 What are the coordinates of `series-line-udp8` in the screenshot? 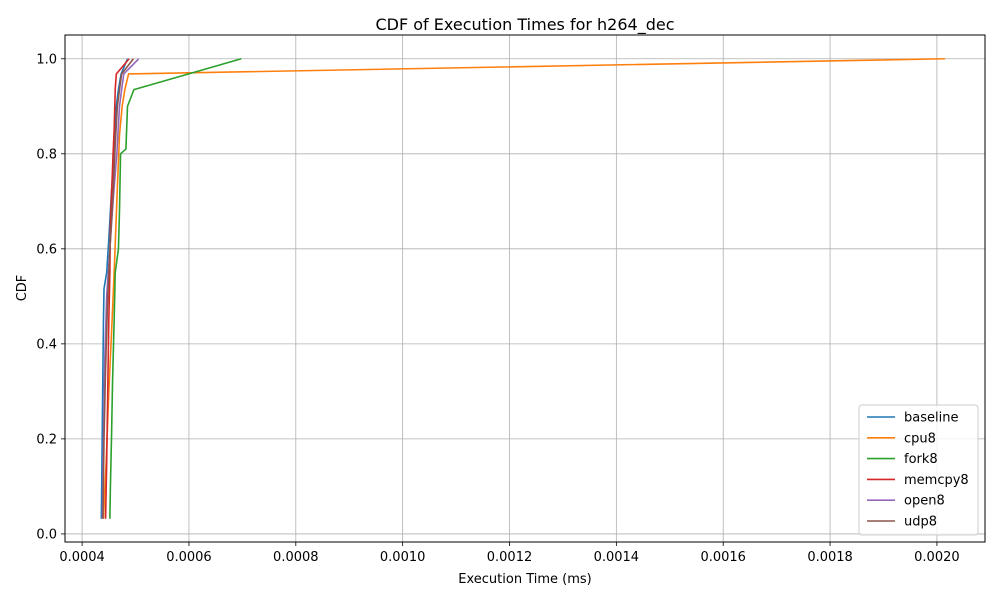 It's located at (118, 288).